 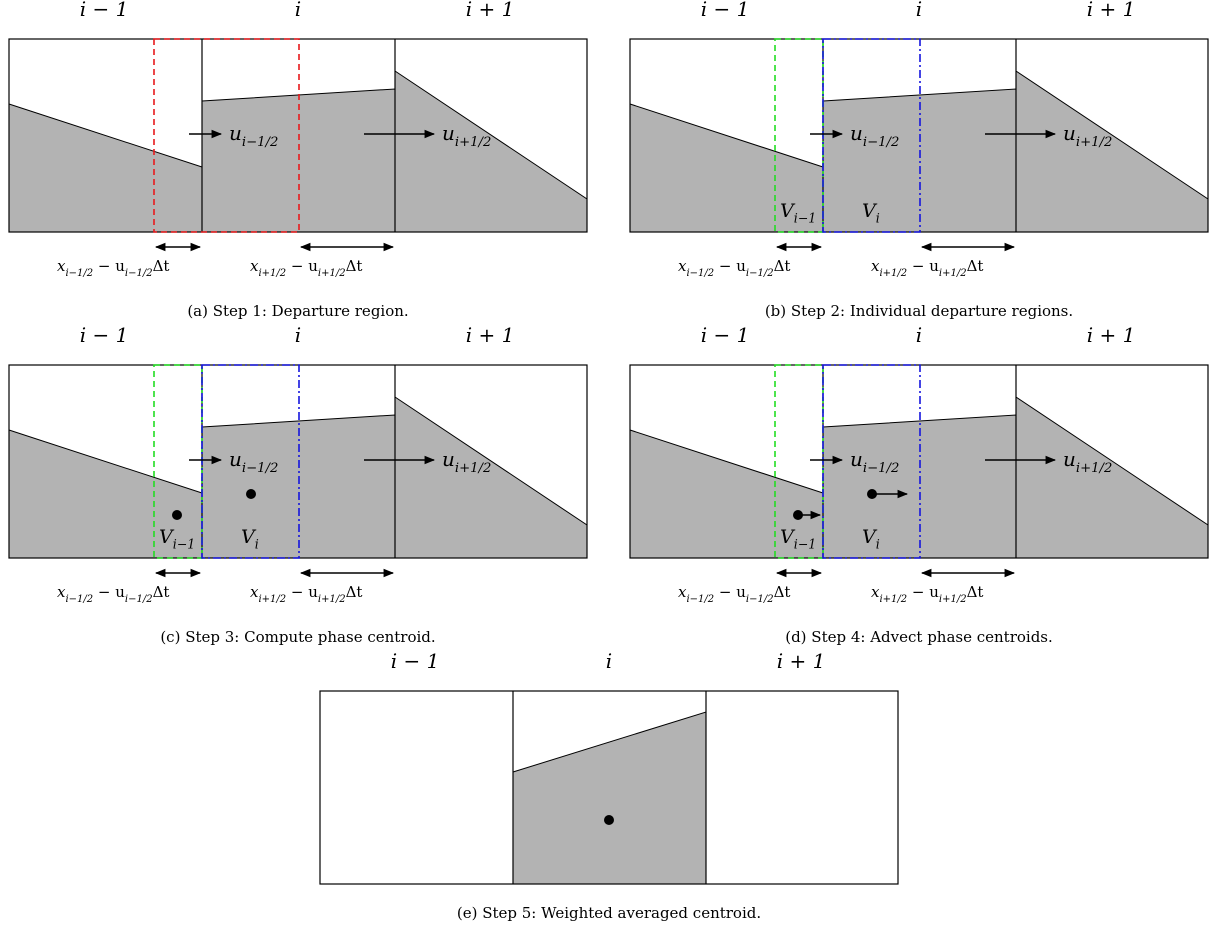 I want to click on departure-region, so click(x=226, y=135).